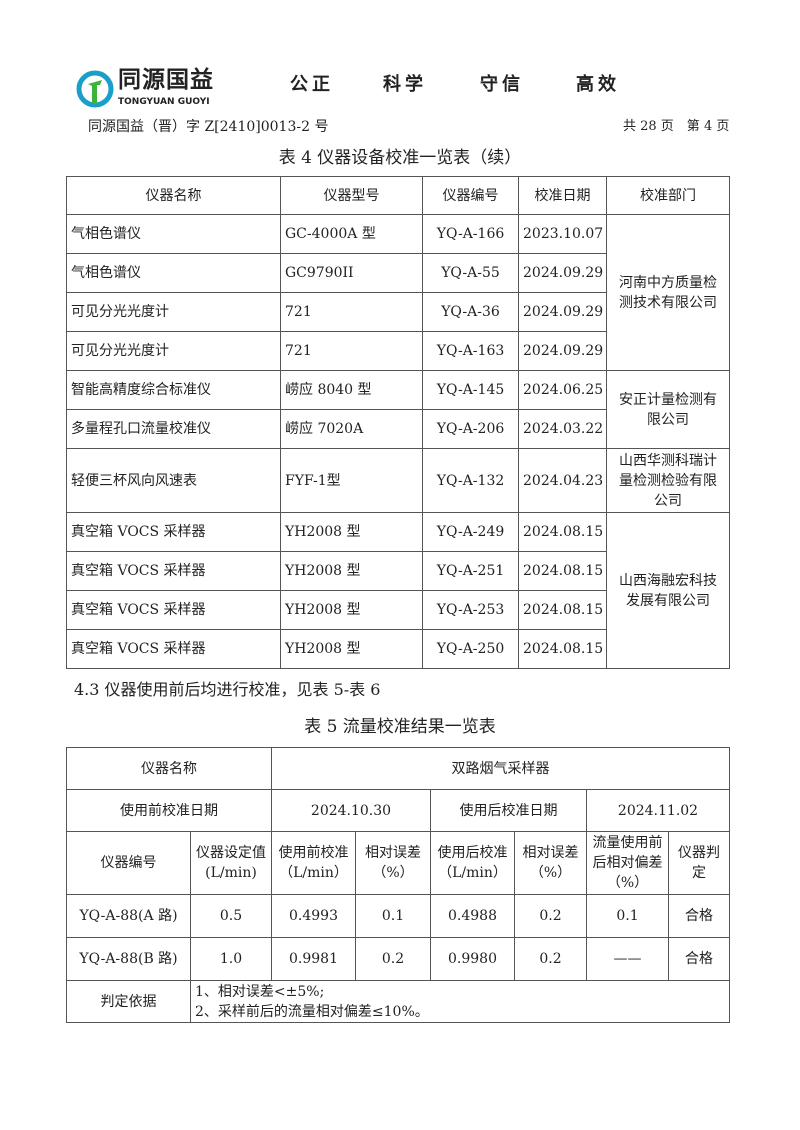 This screenshot has width=800, height=1130. Describe the element at coordinates (231, 959) in the screenshot. I see `table-cell: 1.0` at that location.